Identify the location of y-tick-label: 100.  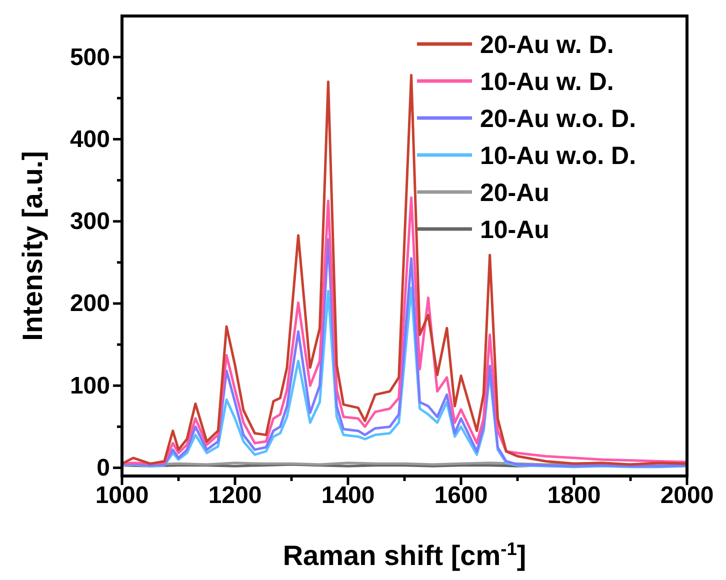
(90, 386).